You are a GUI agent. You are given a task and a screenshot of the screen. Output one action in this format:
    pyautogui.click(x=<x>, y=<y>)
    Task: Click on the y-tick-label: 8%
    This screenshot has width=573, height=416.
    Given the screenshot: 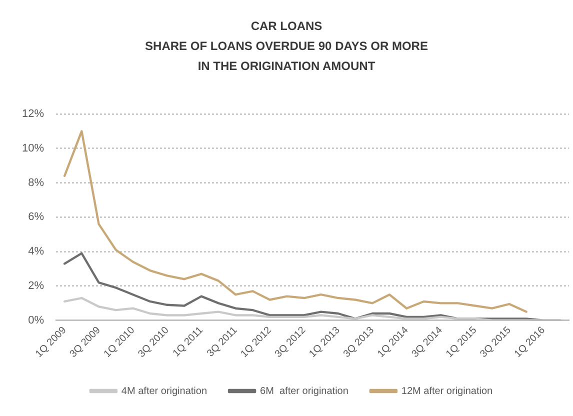 What is the action you would take?
    pyautogui.click(x=36, y=182)
    